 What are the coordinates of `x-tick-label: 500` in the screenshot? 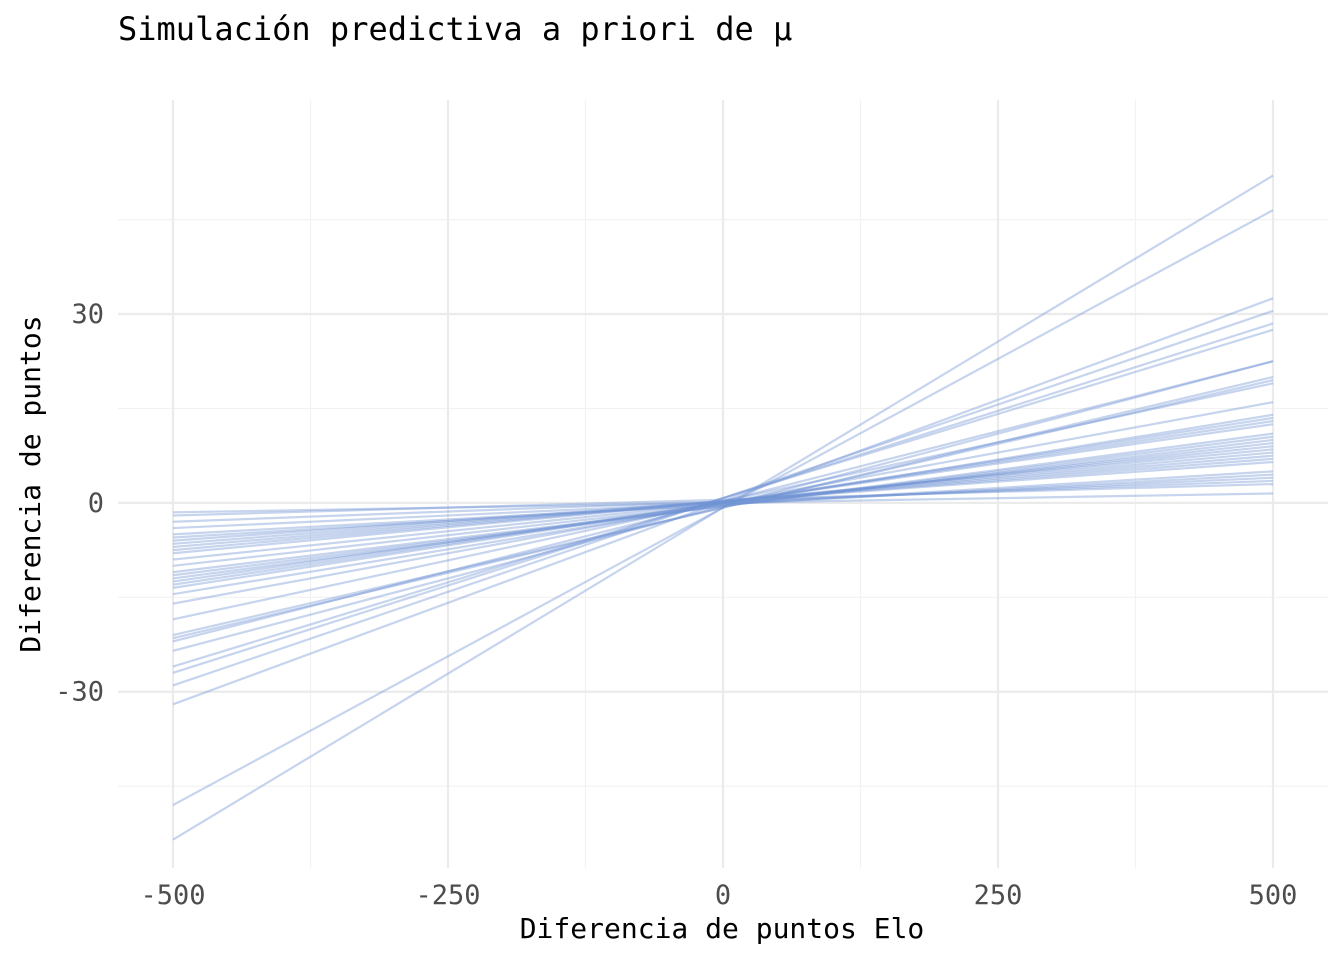 It's located at (1273, 895).